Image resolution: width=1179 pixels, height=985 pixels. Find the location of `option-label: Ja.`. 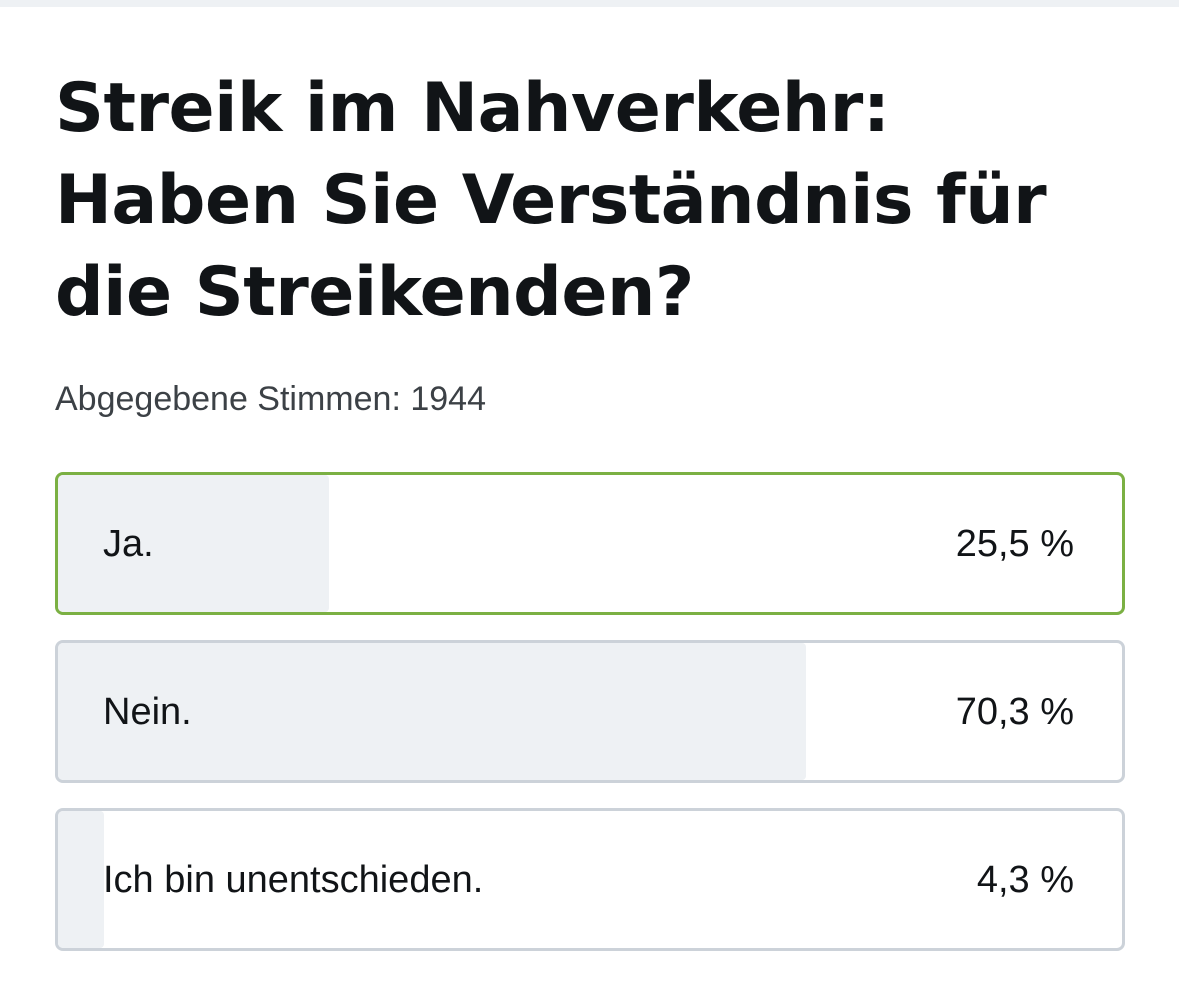

option-label: Ja. is located at coordinates (128, 543).